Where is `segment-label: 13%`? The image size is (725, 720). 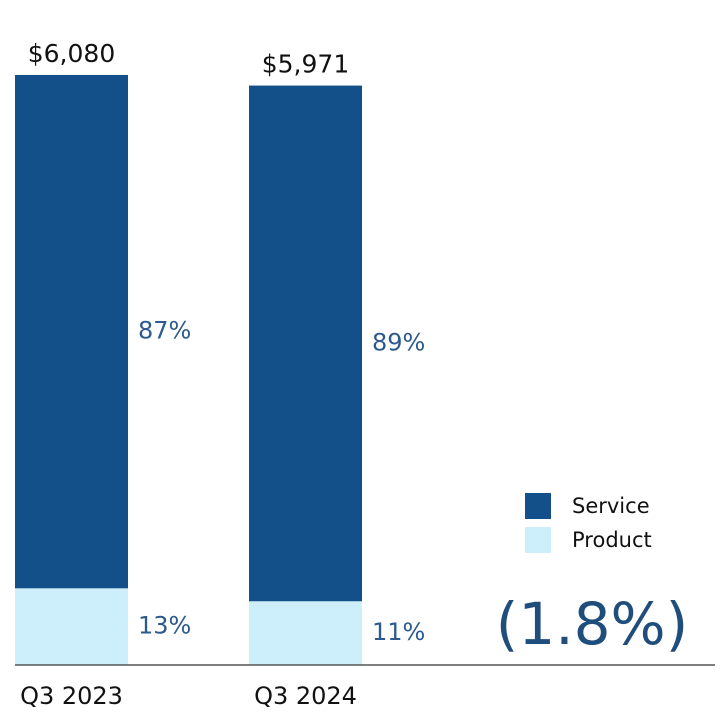 segment-label: 13% is located at coordinates (164, 626).